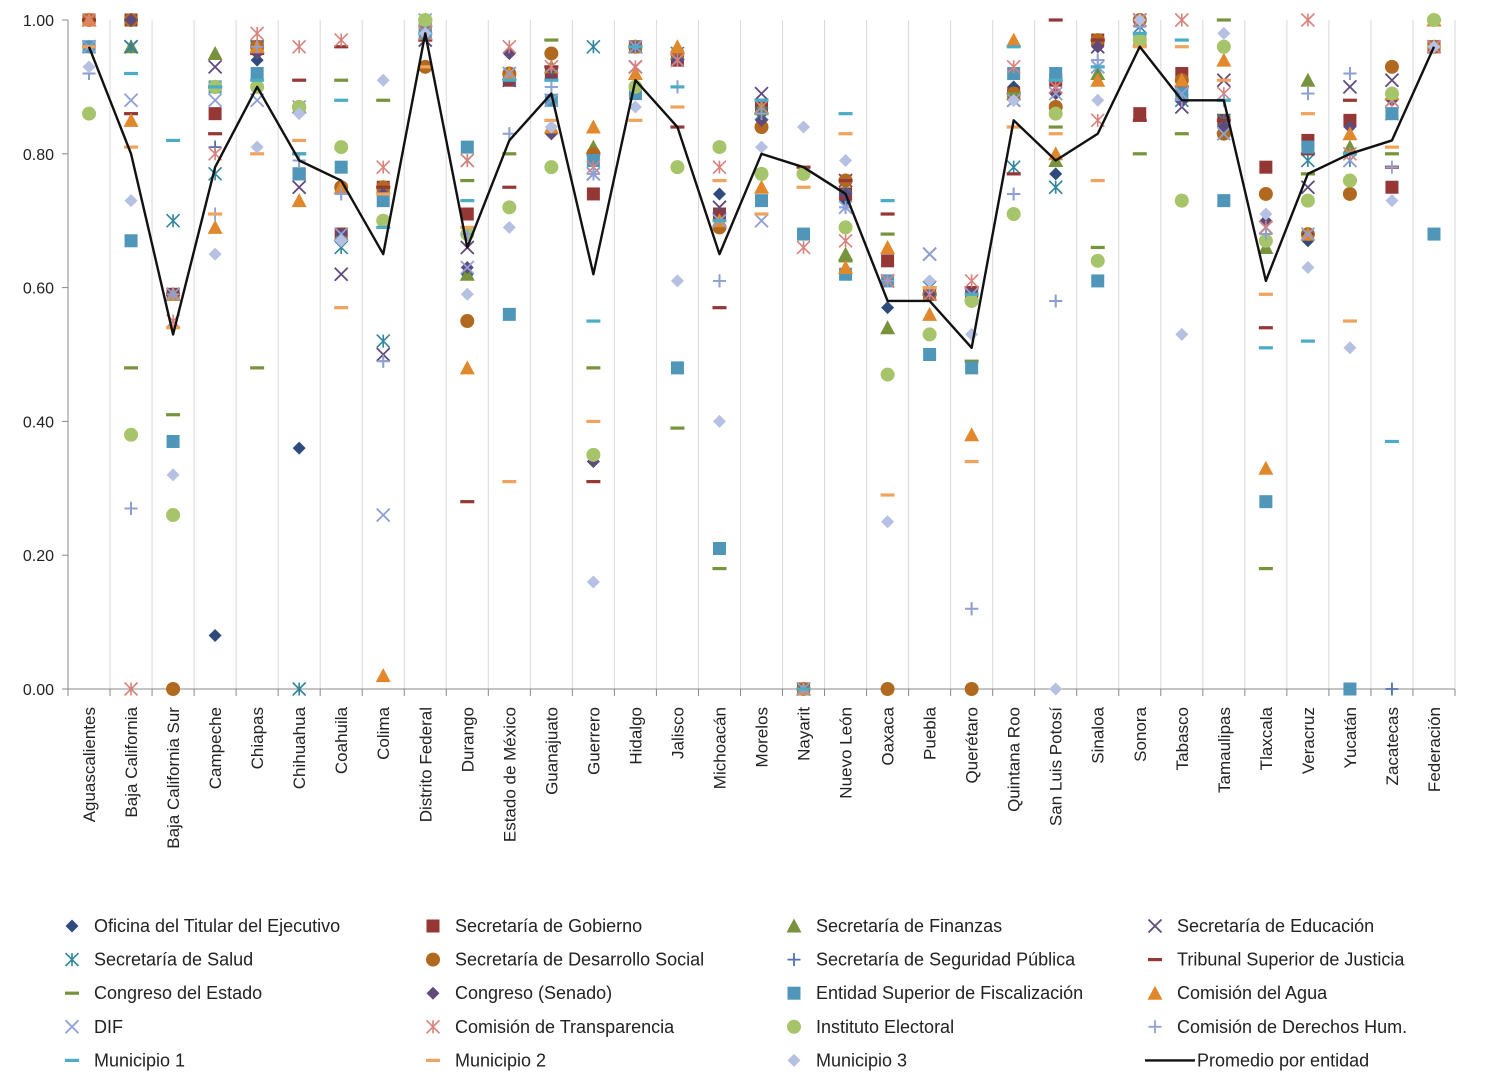  What do you see at coordinates (341, 308) in the screenshot?
I see `point-municipio-2-coahuila` at bounding box center [341, 308].